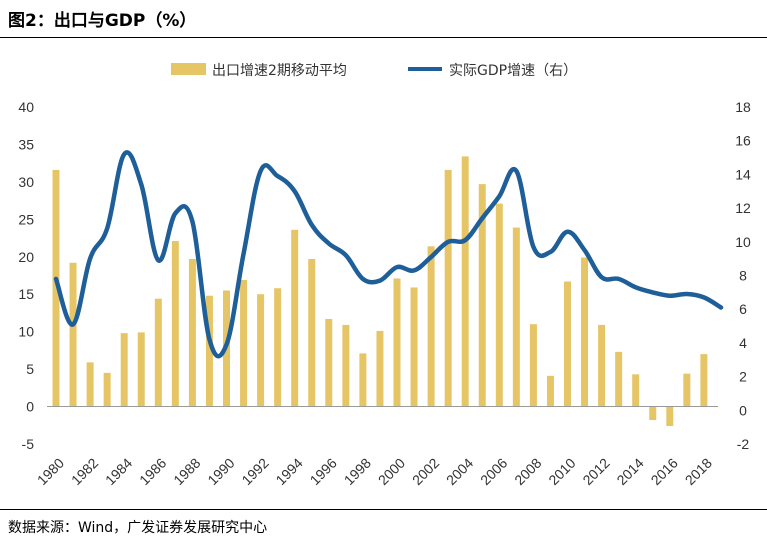 This screenshot has height=549, width=767. I want to click on x-axis-tick-label: 1988, so click(186, 471).